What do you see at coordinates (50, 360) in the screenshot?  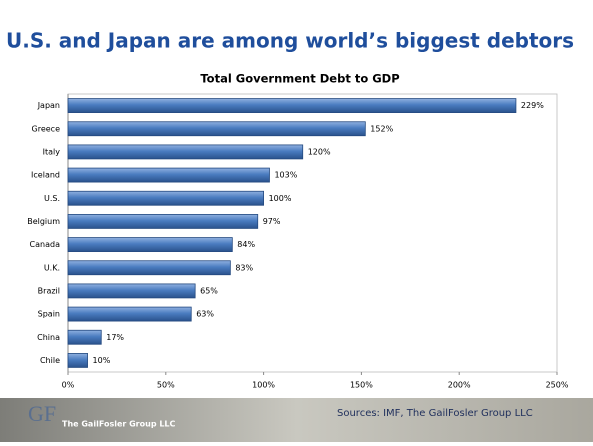 I see `category-label: Chile` at bounding box center [50, 360].